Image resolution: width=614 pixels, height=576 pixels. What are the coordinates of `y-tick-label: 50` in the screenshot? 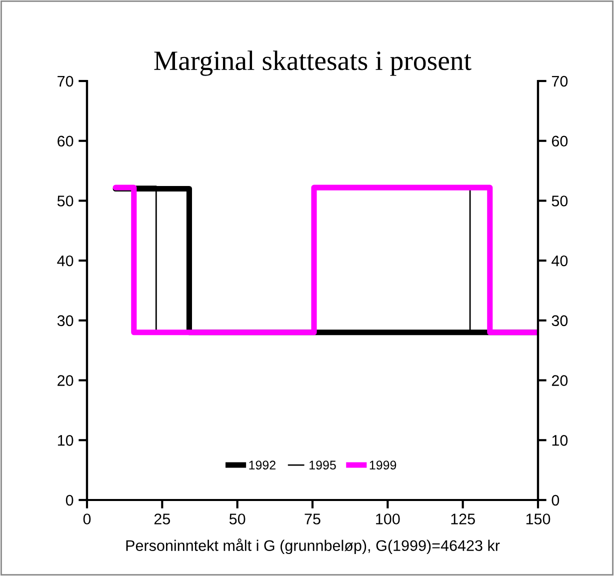 It's located at (65, 201).